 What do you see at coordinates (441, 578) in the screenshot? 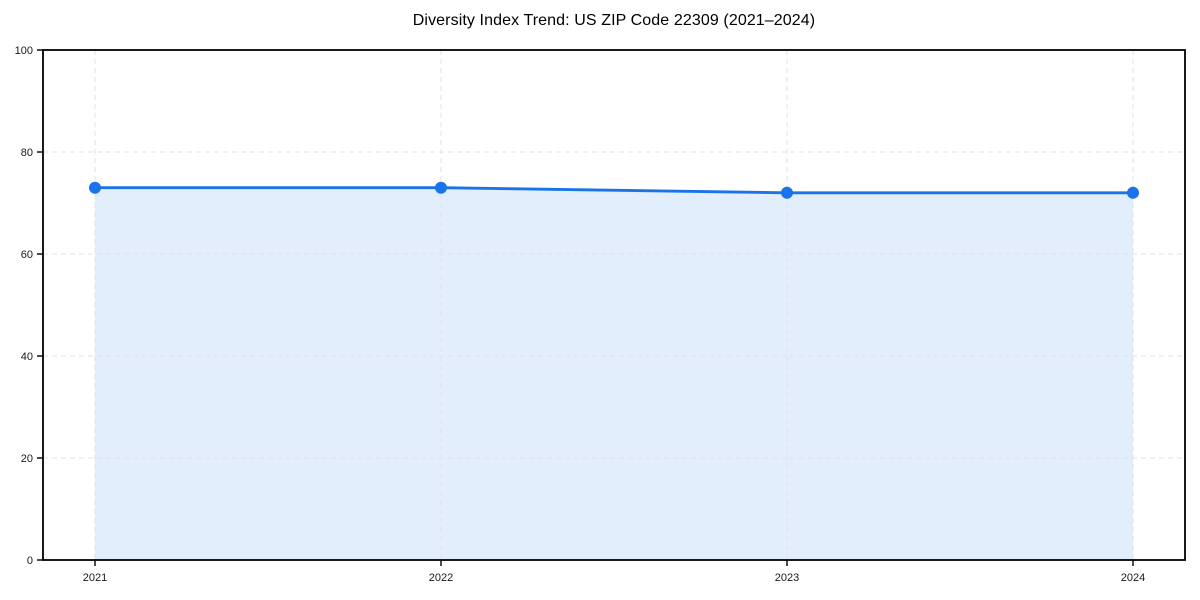
I see `x-tick-label-2022: 2022` at bounding box center [441, 578].